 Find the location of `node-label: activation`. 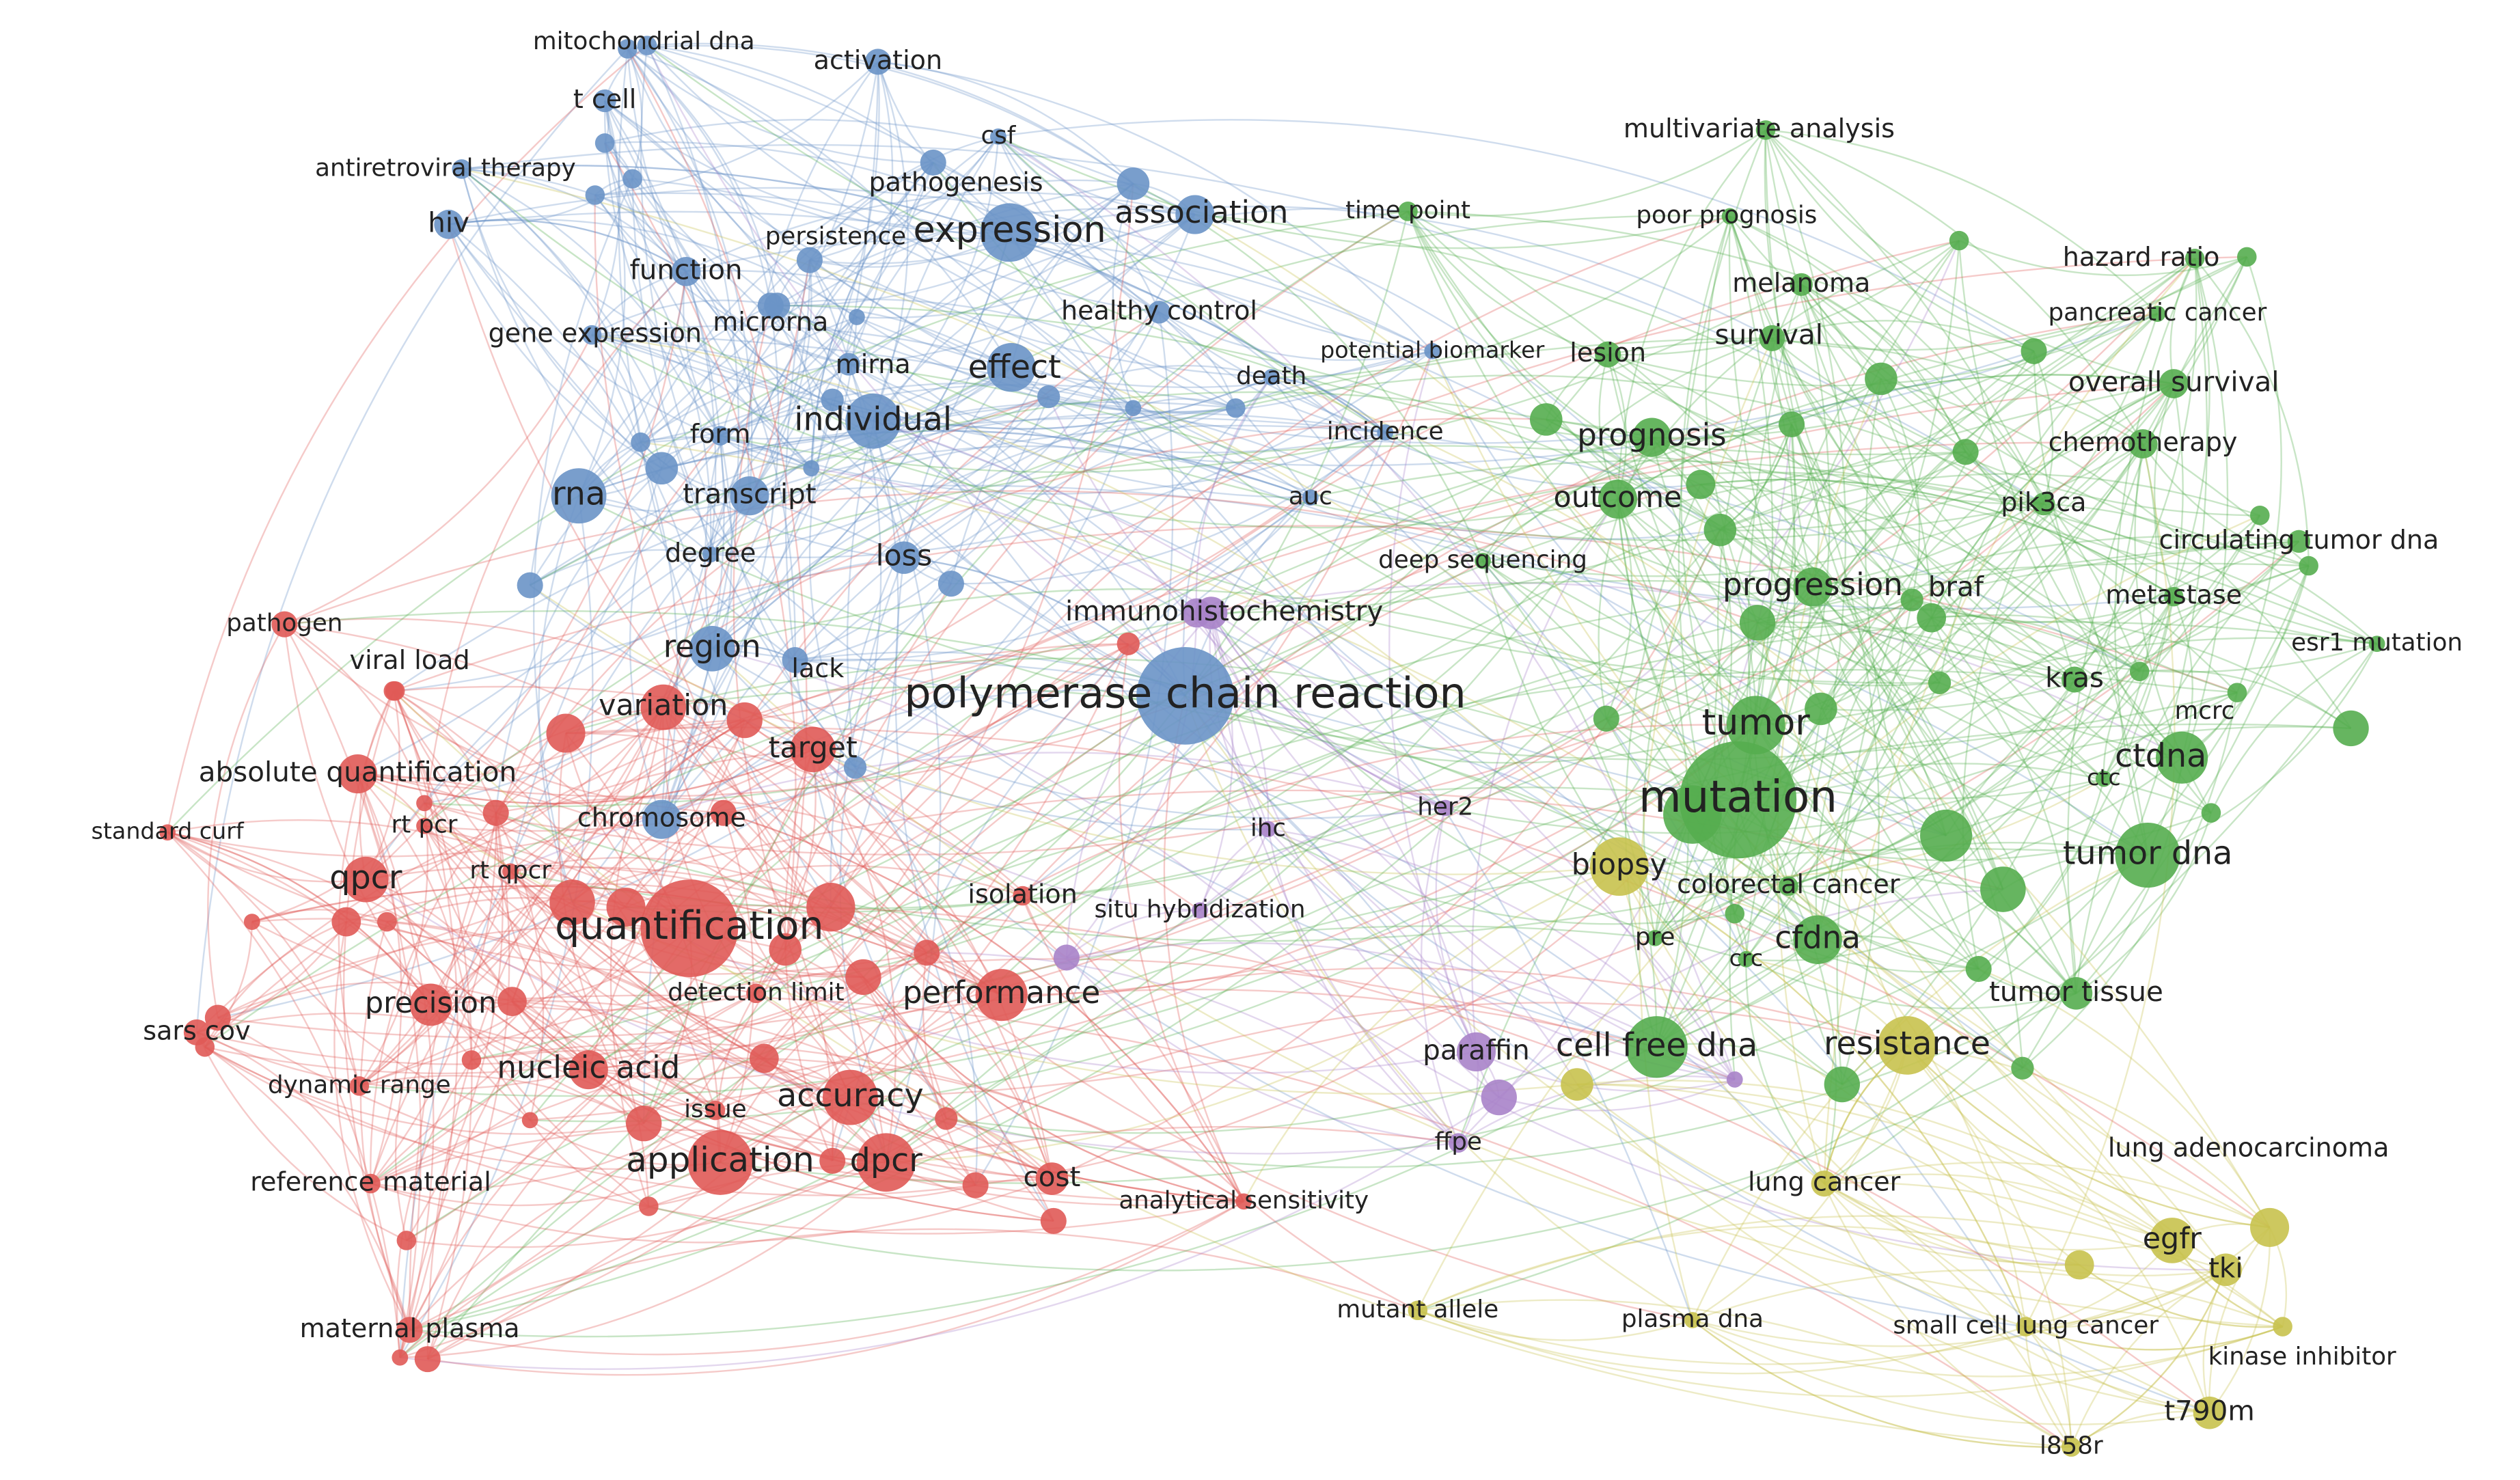

node-label: activation is located at coordinates (878, 60).